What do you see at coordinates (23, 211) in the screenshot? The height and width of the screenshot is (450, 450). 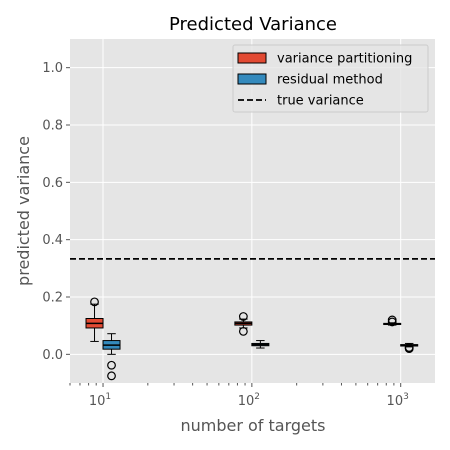 I see `y-axis-label: predicted variance` at bounding box center [23, 211].